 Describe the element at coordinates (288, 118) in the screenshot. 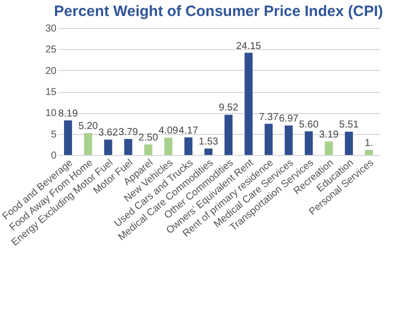

I see `data-label: 6.97` at that location.